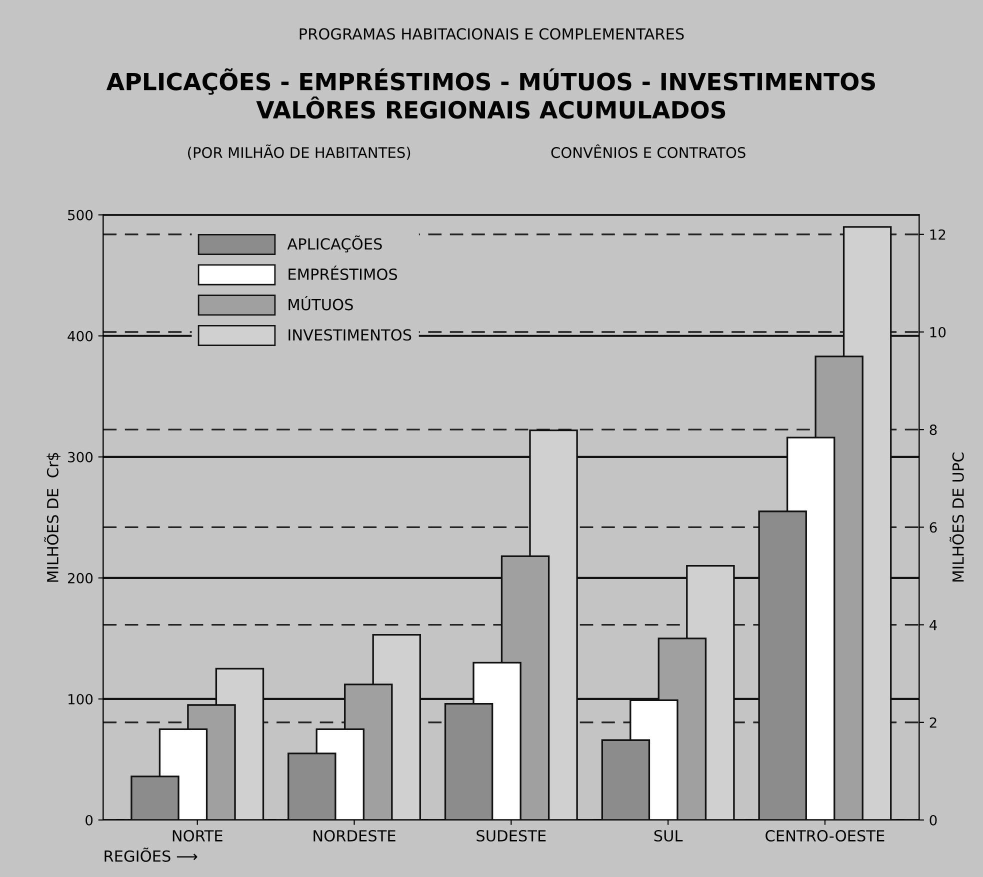 The width and height of the screenshot is (983, 877). I want to click on y-tick-label: 100, so click(80, 699).